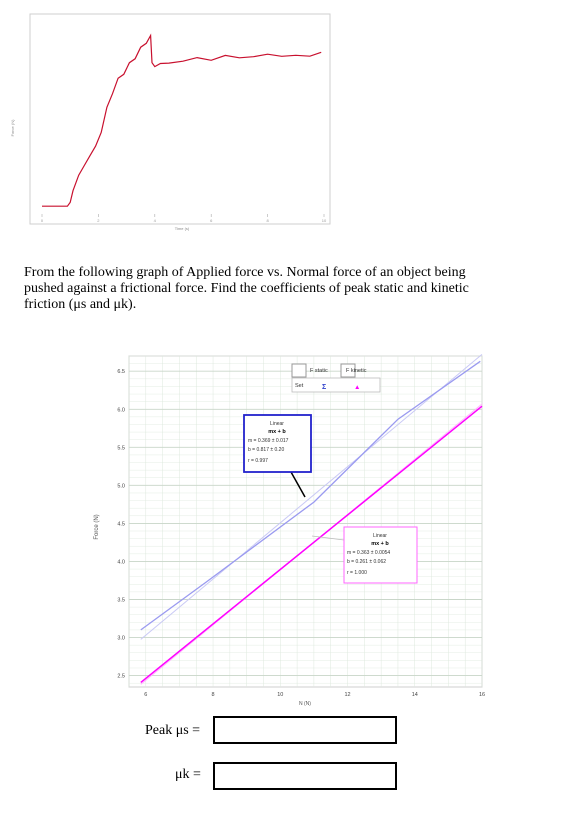  I want to click on kinetic-fit-formula: mx + b, so click(380, 544).